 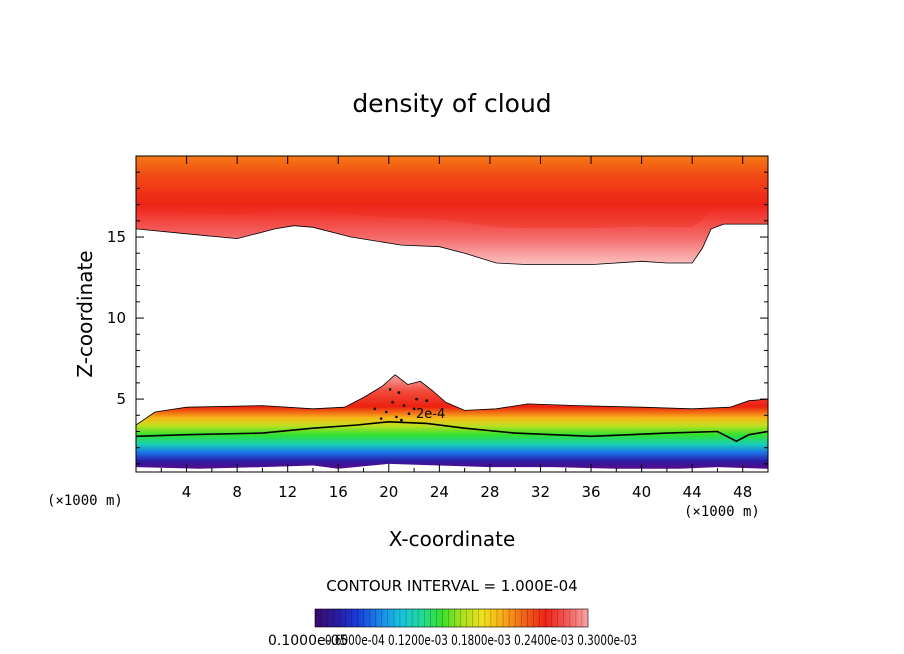 I want to click on colorbar-ticks, so click(x=451, y=618).